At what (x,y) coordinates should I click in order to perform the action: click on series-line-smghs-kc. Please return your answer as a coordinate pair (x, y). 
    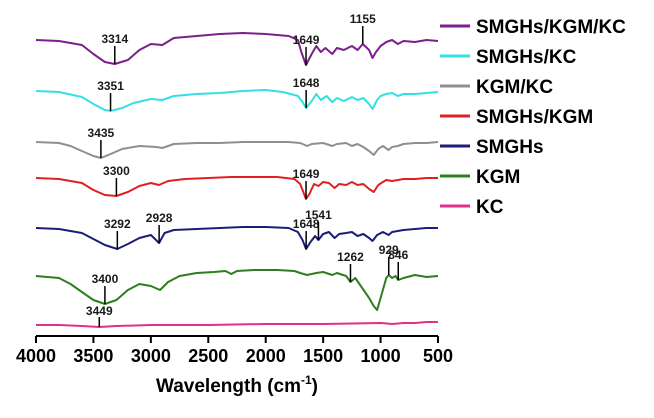
    Looking at the image, I should click on (237, 100).